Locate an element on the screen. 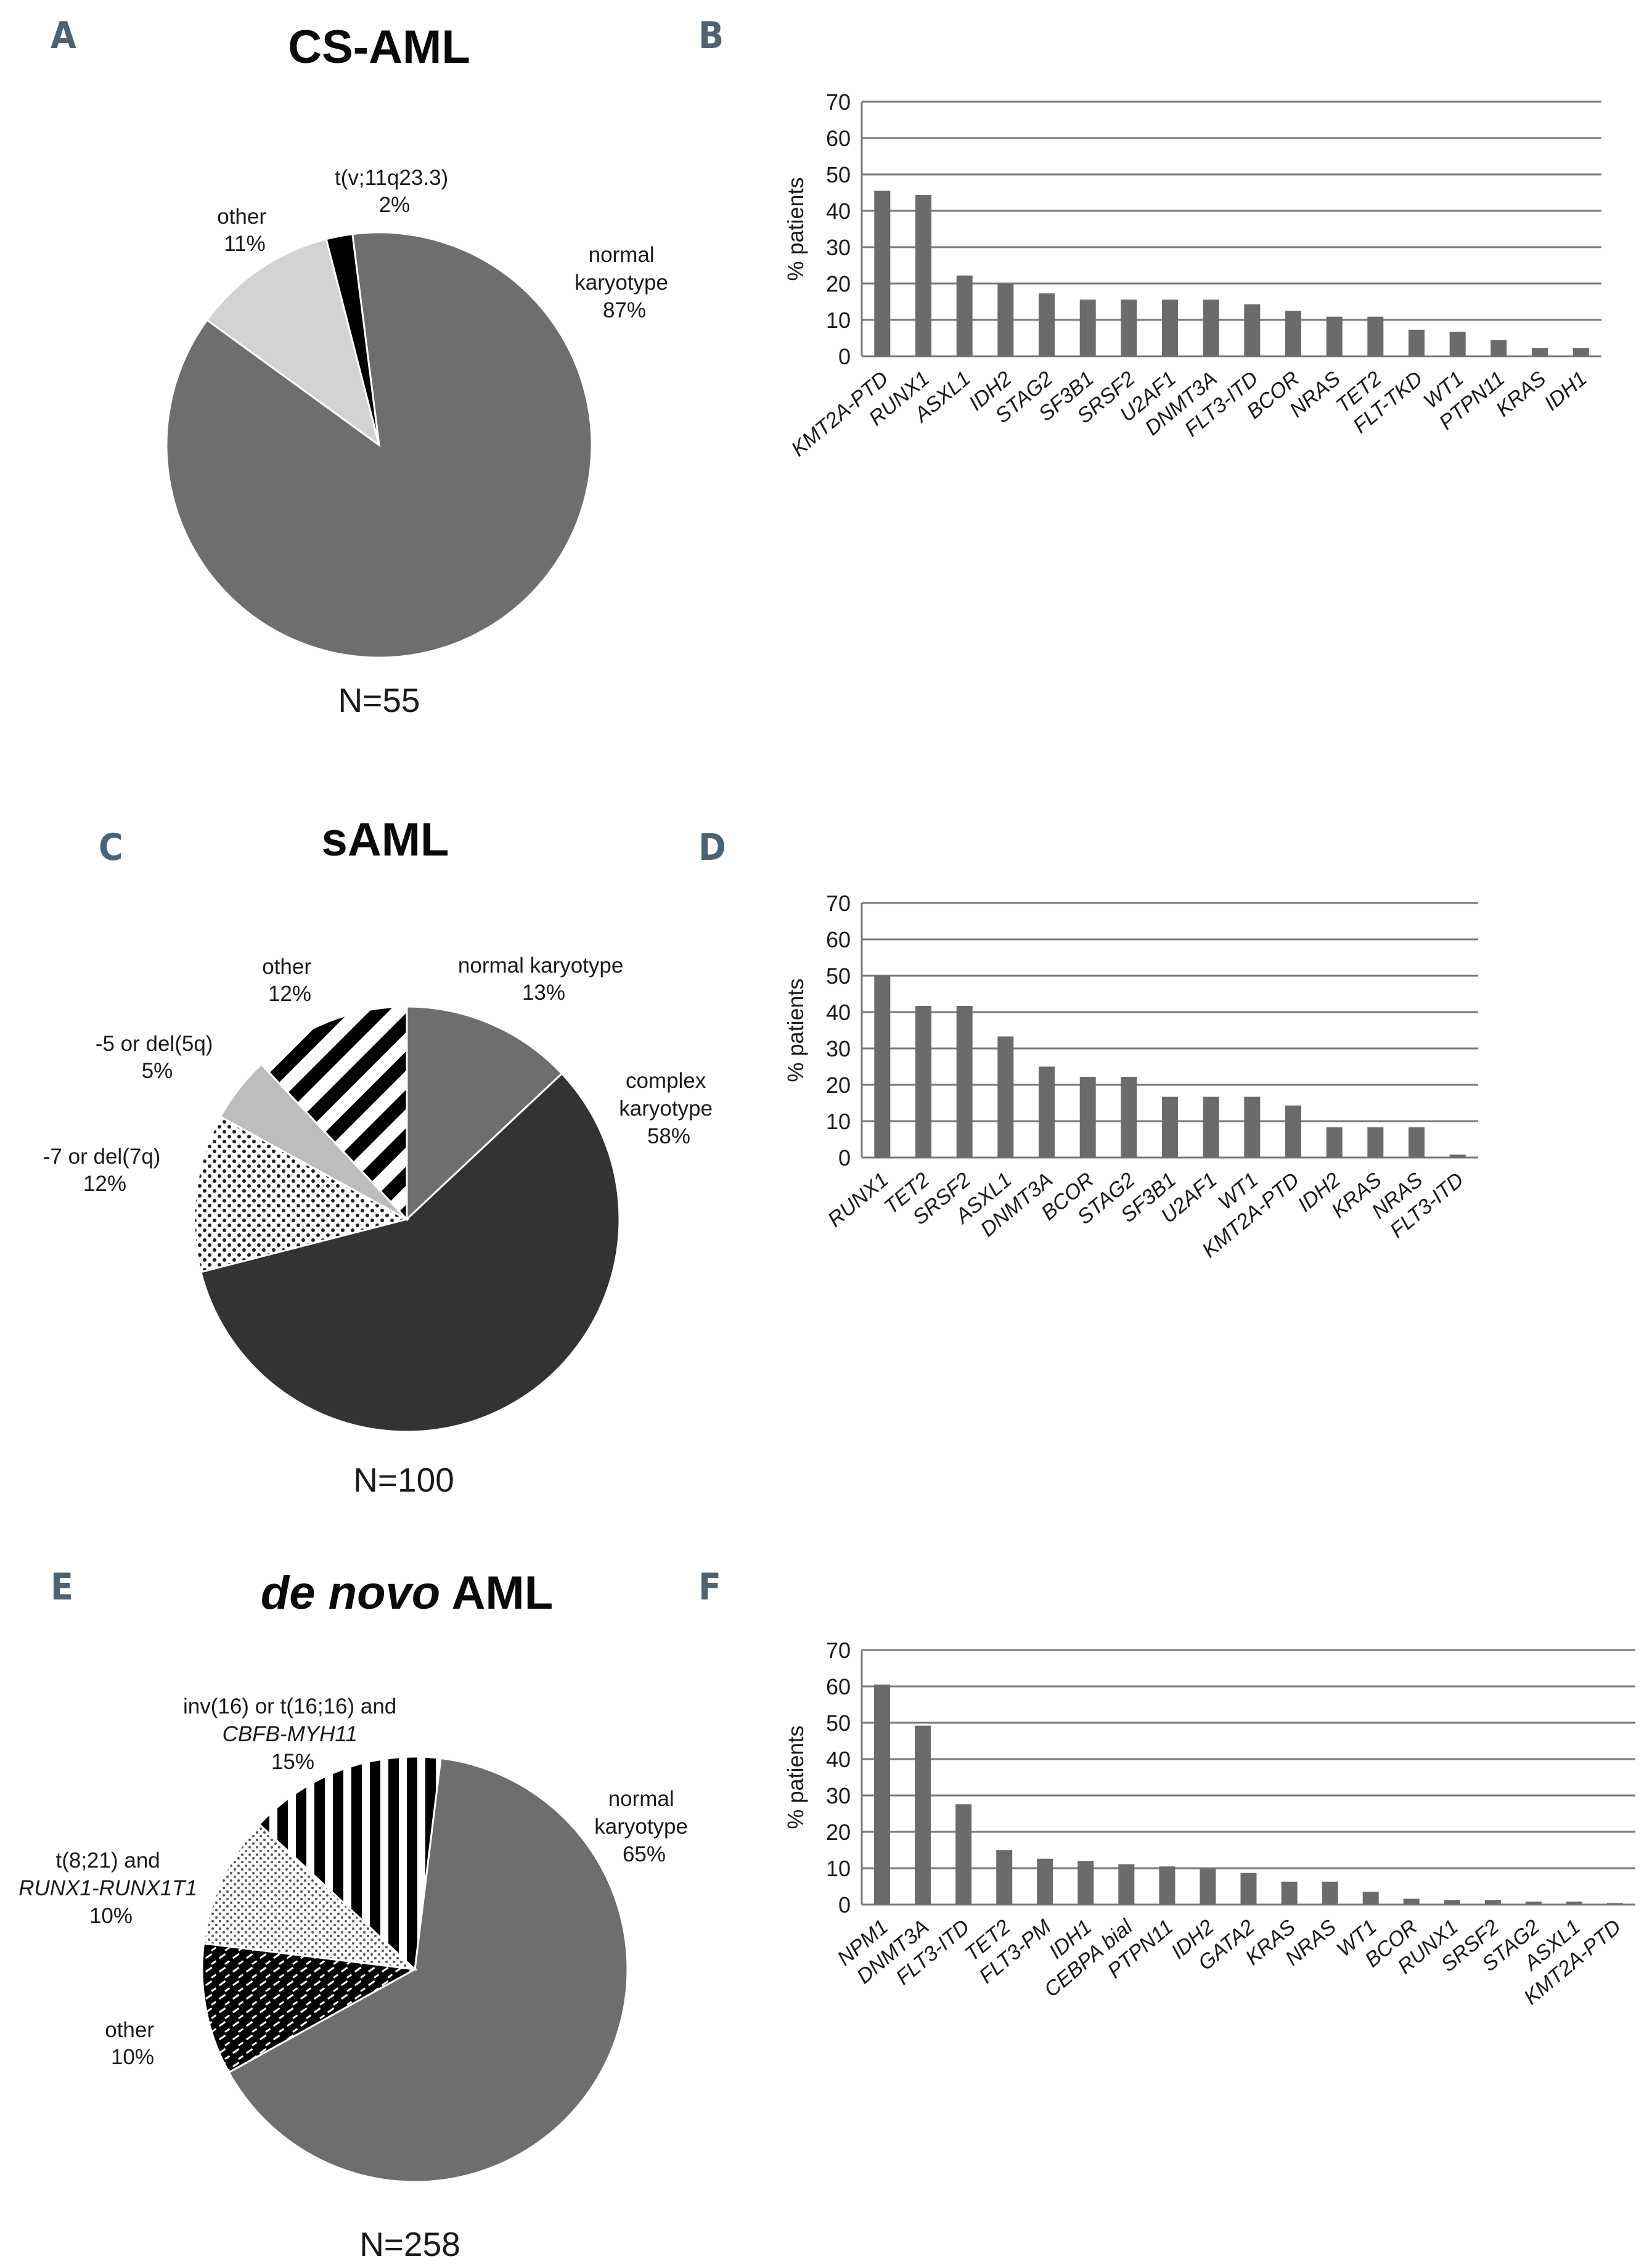 The image size is (1652, 2267). bar-d-bar-idh2 is located at coordinates (1335, 1142).